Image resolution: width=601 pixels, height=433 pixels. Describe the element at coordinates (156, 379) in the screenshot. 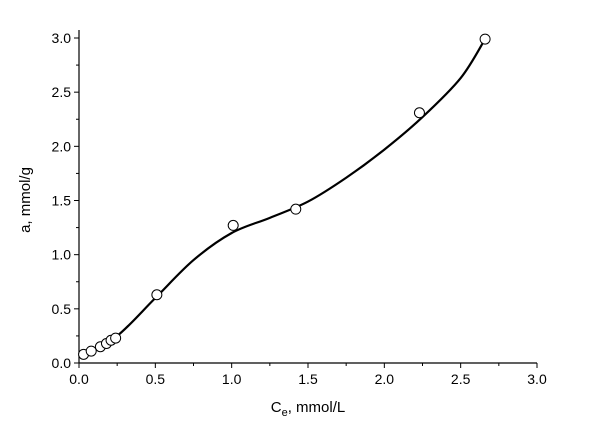

I see `x-tick-label: 0.5` at that location.